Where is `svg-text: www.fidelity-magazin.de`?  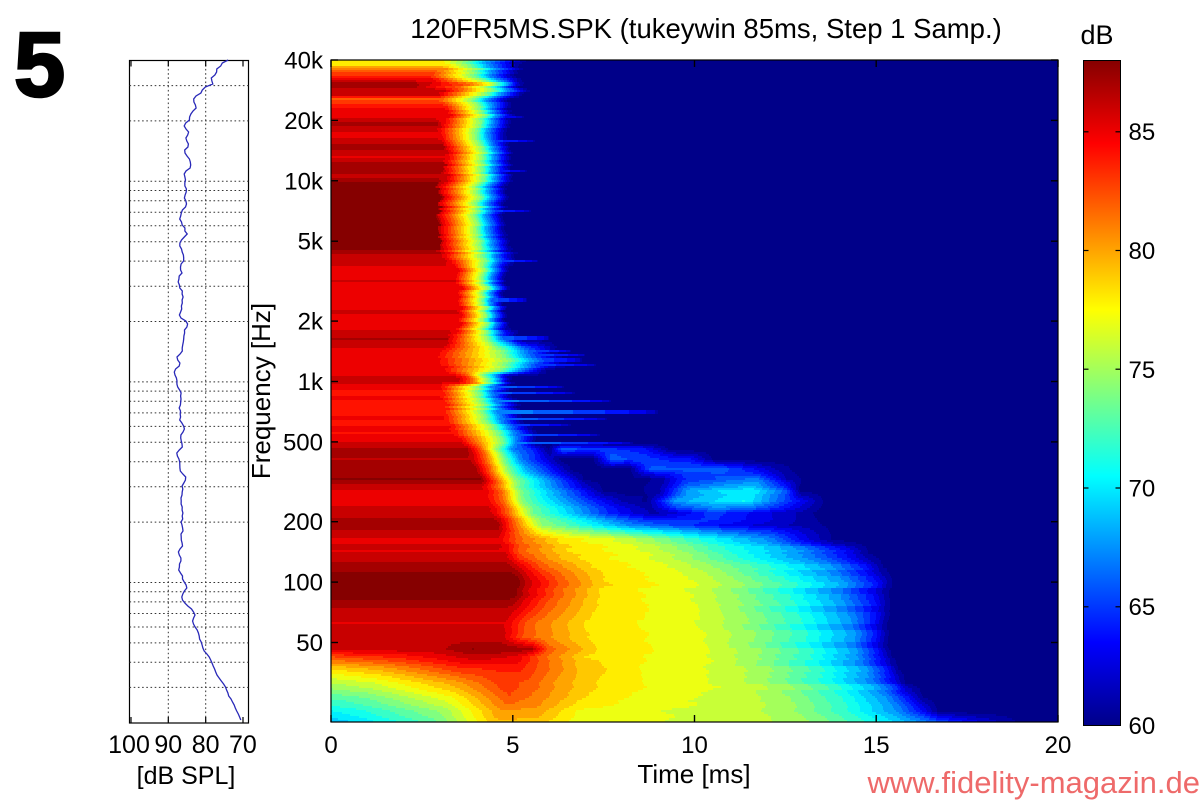
svg-text: www.fidelity-magazin.de is located at coordinates (1033, 782).